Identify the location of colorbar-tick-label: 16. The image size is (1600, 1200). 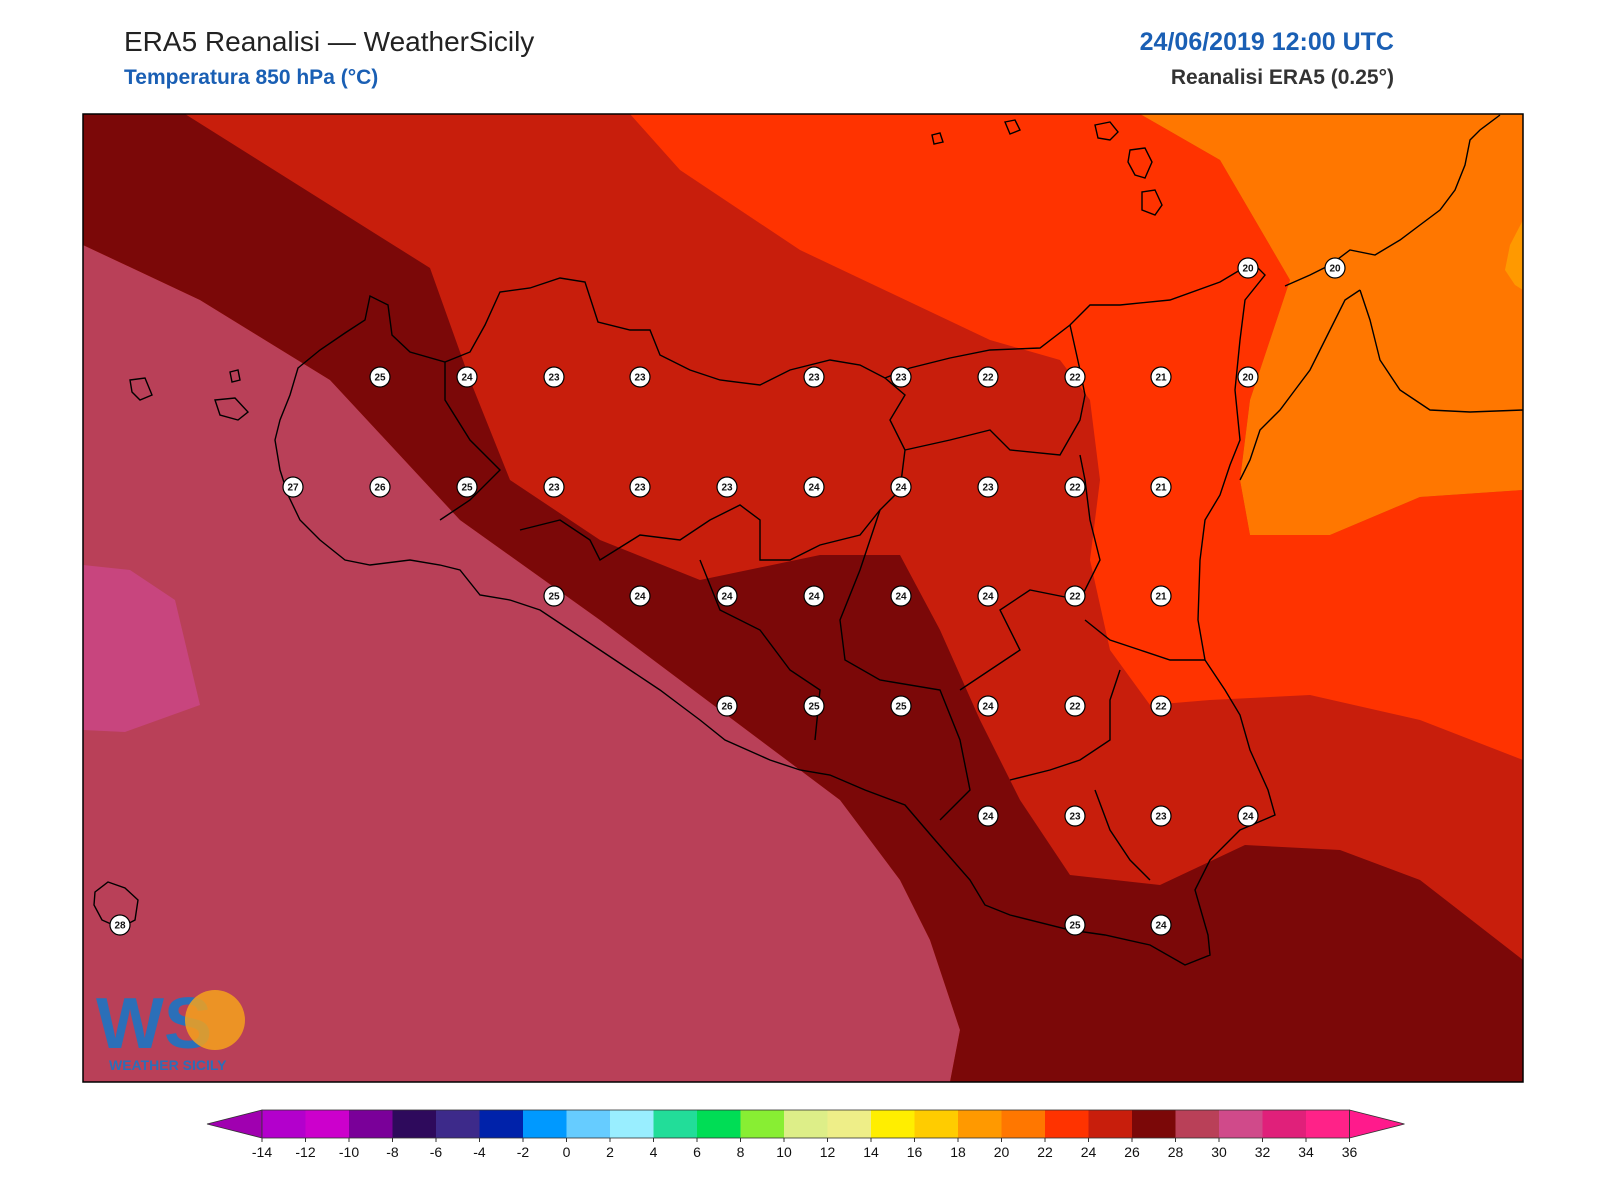
(915, 1152).